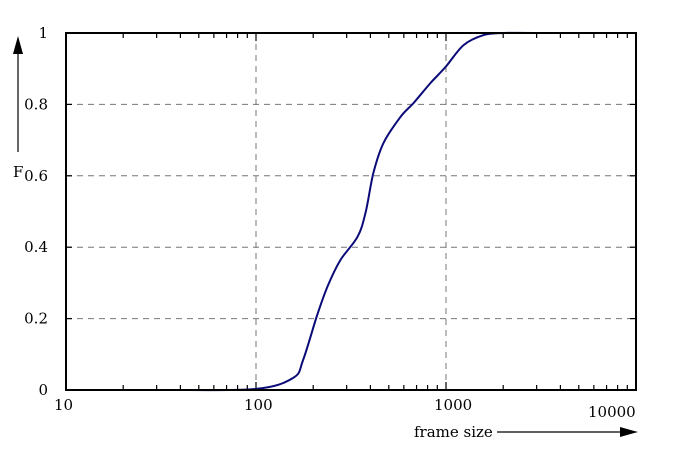 This screenshot has height=450, width=686. Describe the element at coordinates (36, 211) in the screenshot. I see `y-tick-labels: 0 0.2 0.4 0.6 0.8 1` at that location.